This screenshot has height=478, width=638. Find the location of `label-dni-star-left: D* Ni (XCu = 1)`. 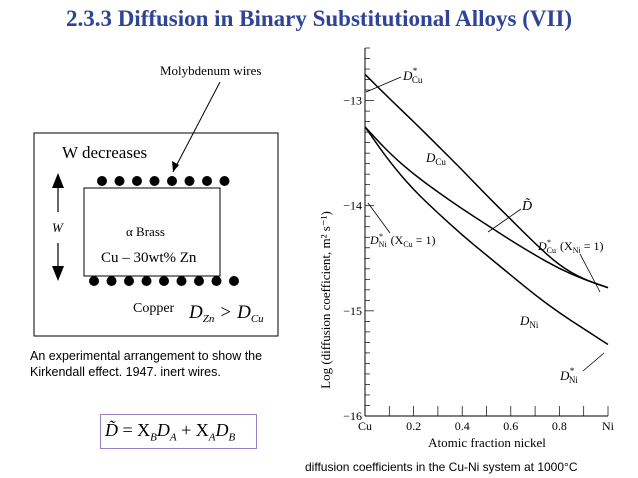

label-dni-star-left: D* Ni (XCu = 1) is located at coordinates (402, 240).